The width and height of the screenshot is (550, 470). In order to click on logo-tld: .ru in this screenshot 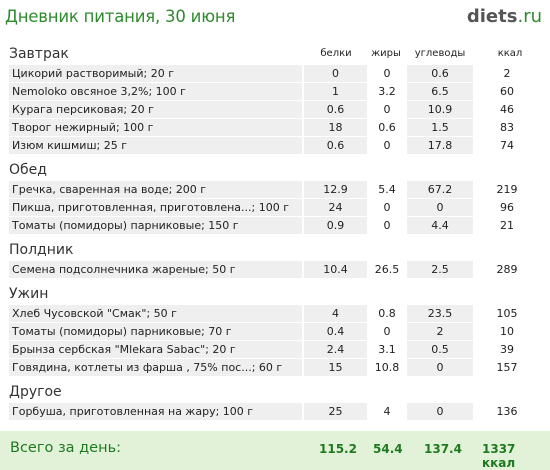, I will do `click(529, 16)`.